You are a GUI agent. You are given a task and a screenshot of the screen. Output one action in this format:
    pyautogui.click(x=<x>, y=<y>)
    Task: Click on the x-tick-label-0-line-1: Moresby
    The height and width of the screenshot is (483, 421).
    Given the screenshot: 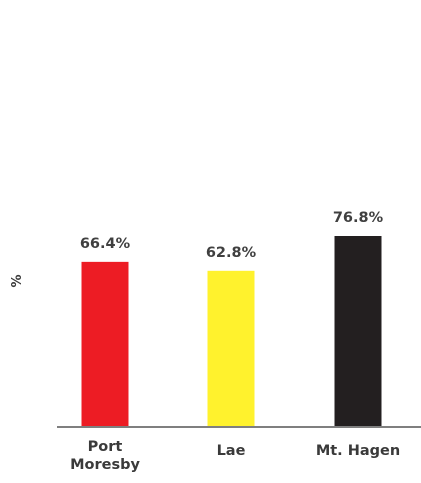 What is the action you would take?
    pyautogui.click(x=105, y=465)
    